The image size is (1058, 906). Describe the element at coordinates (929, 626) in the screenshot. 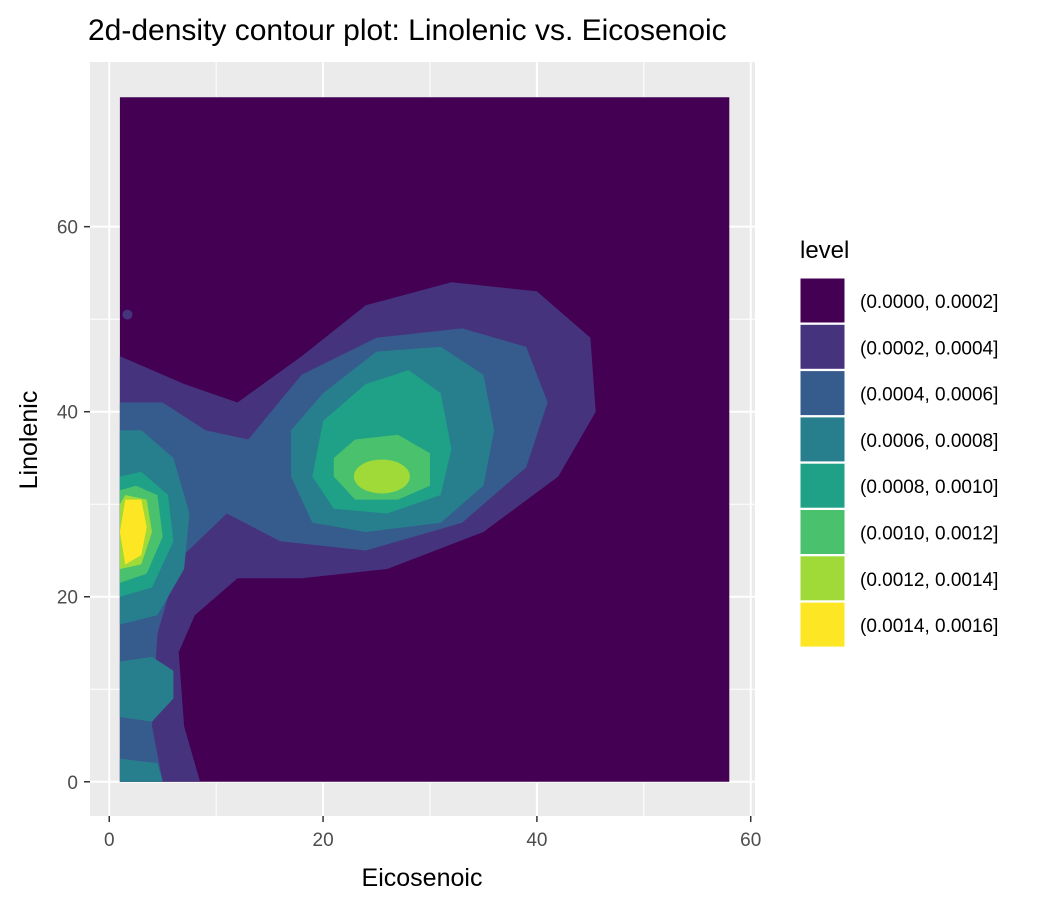

I see `legend-label: (0.0014, 0.0016]` at that location.